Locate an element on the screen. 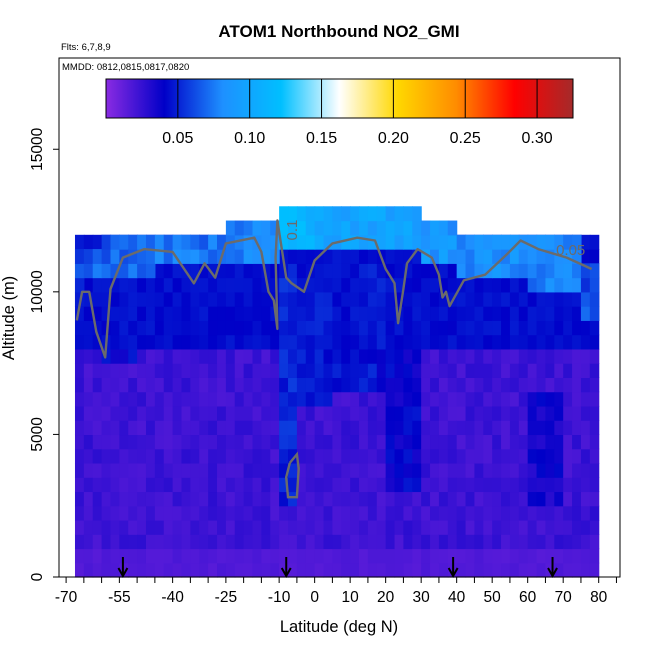  colorbar-tick-label: 0.25 is located at coordinates (465, 138).